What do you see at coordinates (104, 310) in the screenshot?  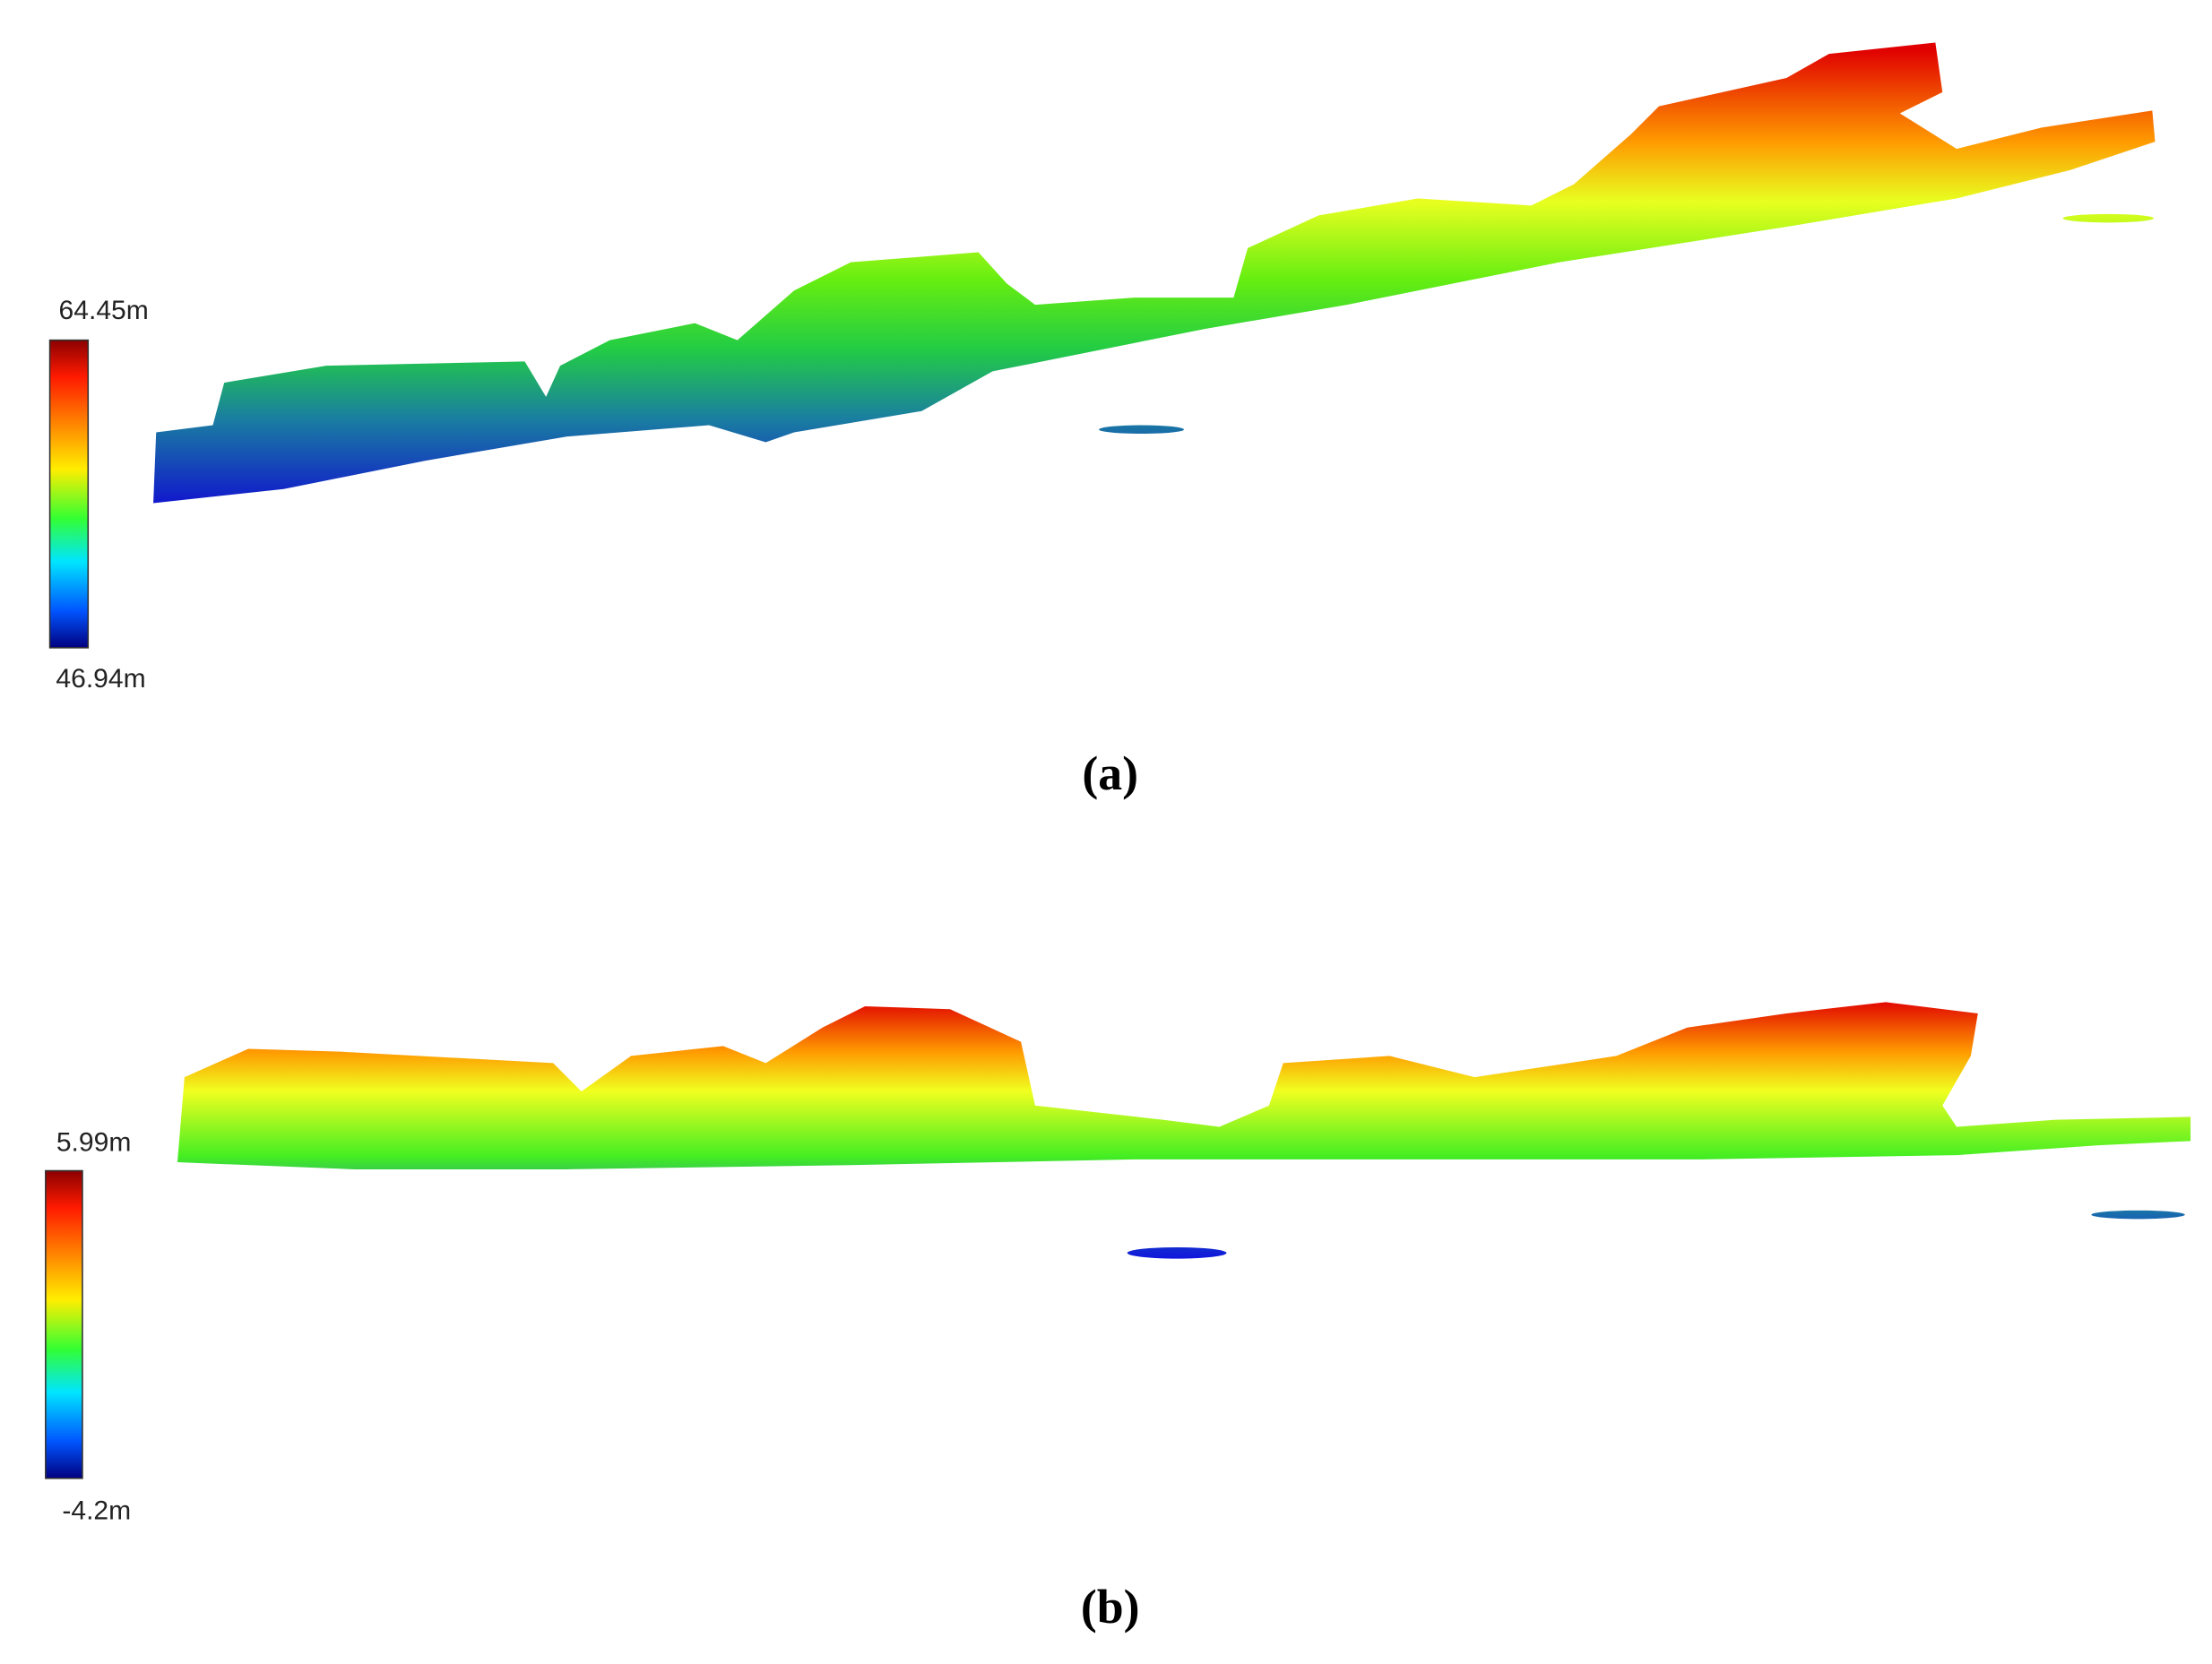 I see `colorbar-max: 64.45m` at bounding box center [104, 310].